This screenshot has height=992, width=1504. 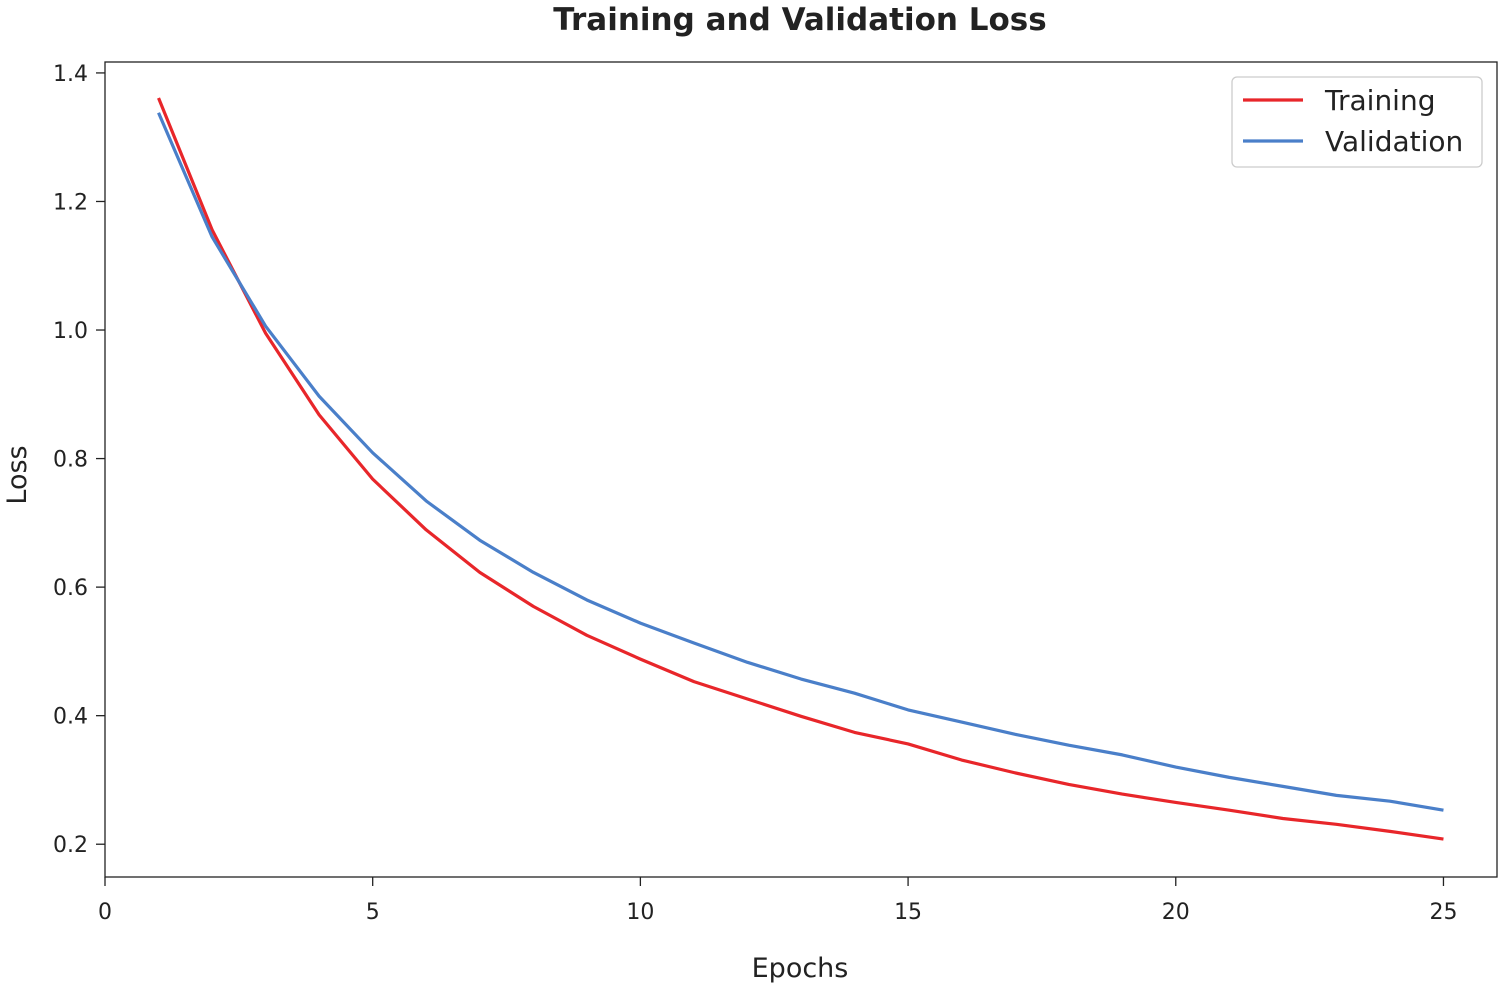 I want to click on y-tick-label: 0.6, so click(x=70, y=588).